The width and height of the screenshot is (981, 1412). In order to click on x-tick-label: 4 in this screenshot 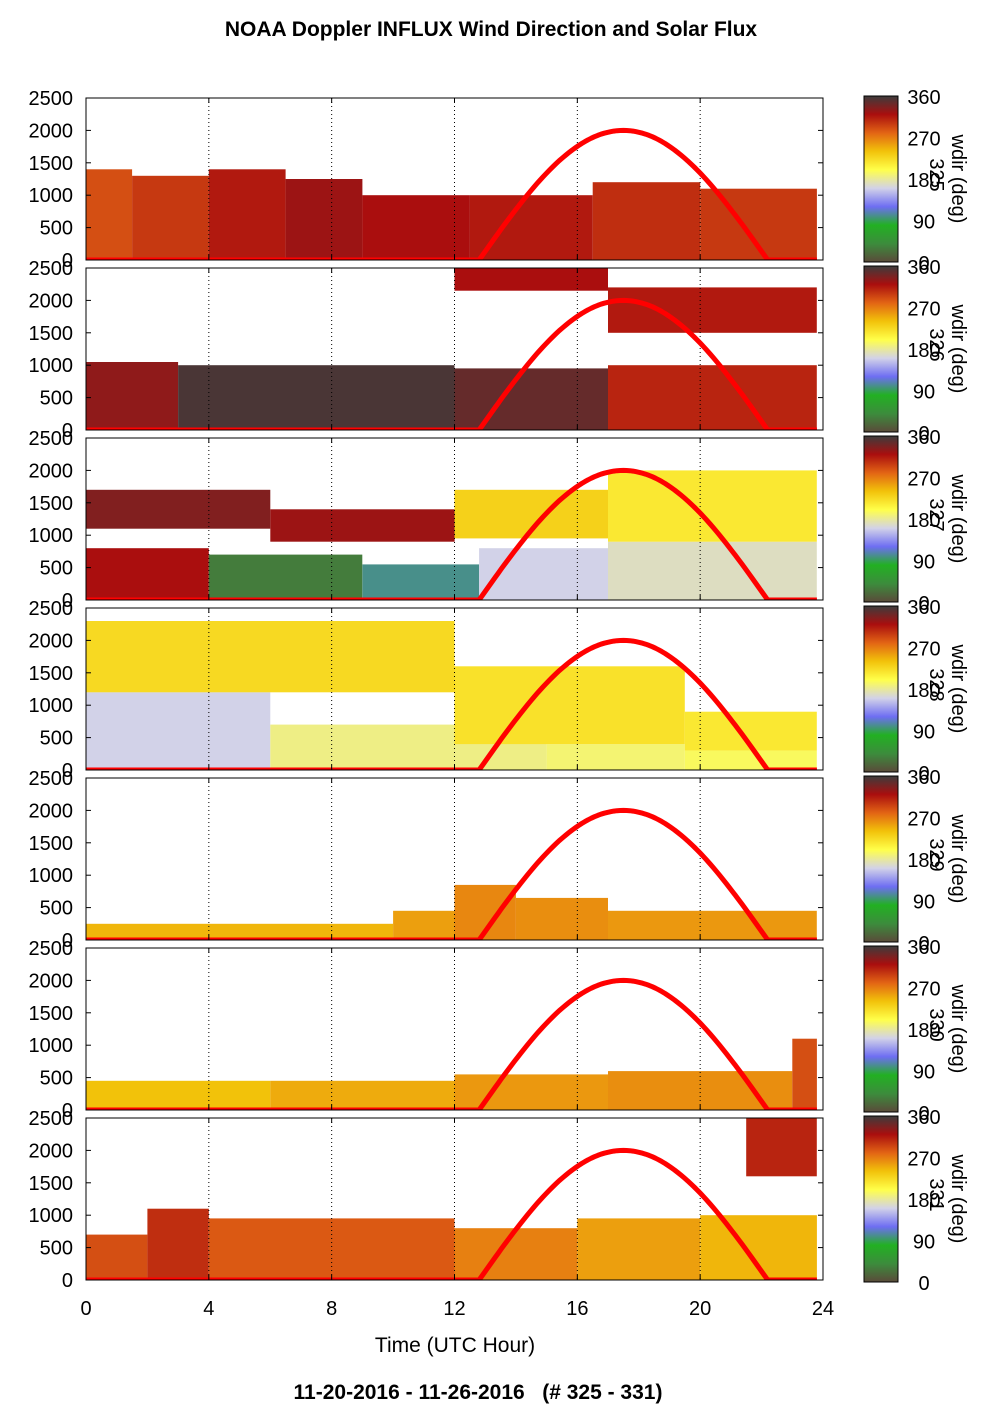, I will do `click(208, 1309)`.